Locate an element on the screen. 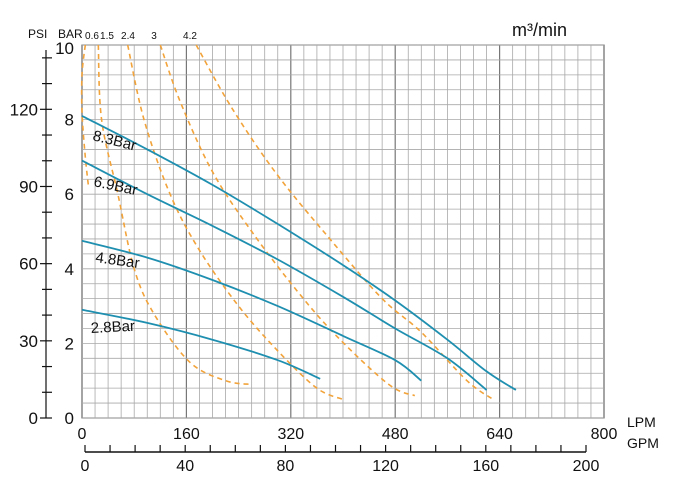 Image resolution: width=673 pixels, height=486 pixels. air-label-4-2: 4.2 is located at coordinates (190, 36).